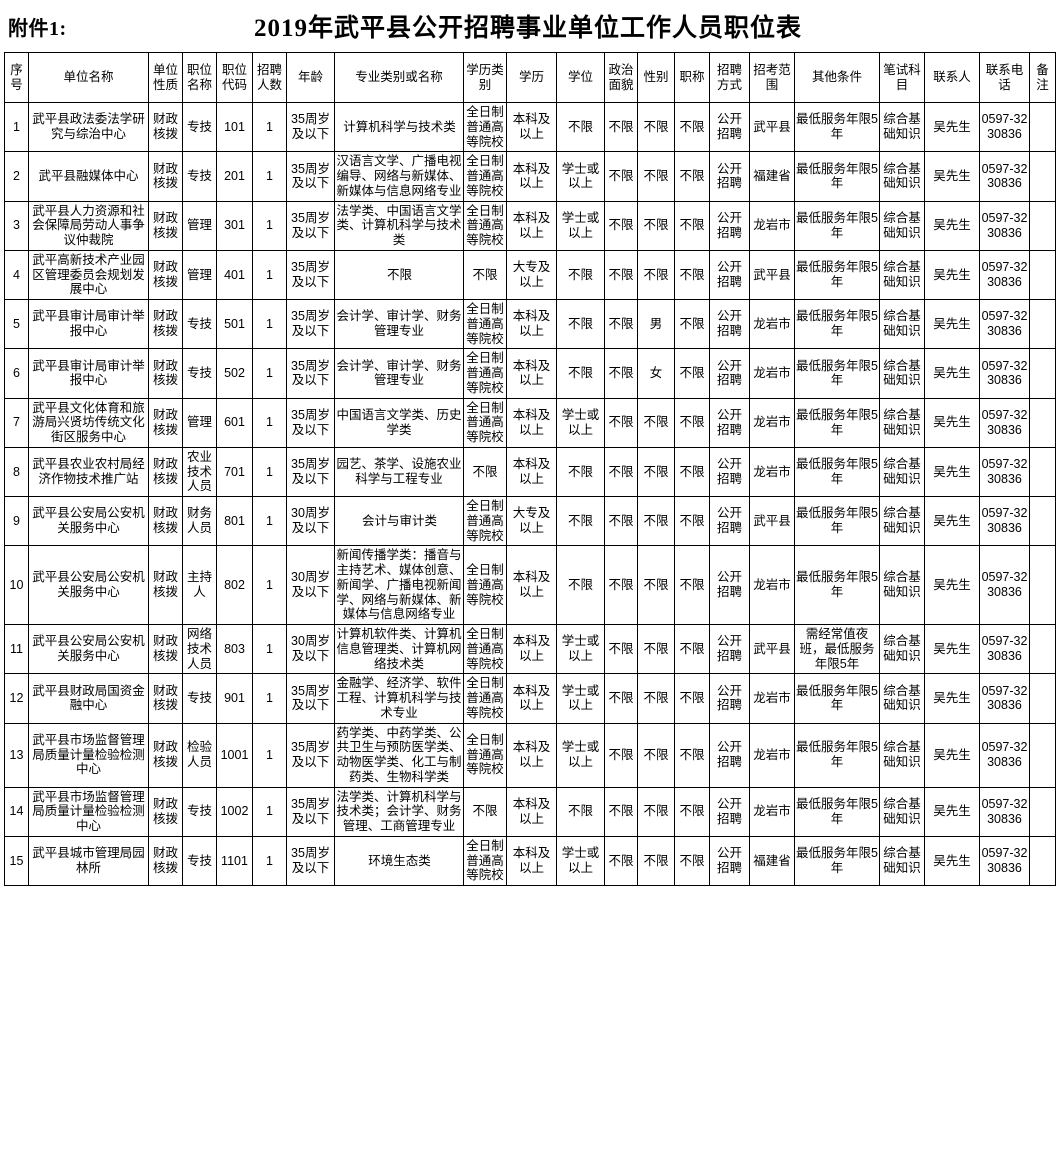  I want to click on cell-unit: 武平县农业农村局经济作物技术推广站, so click(88, 472).